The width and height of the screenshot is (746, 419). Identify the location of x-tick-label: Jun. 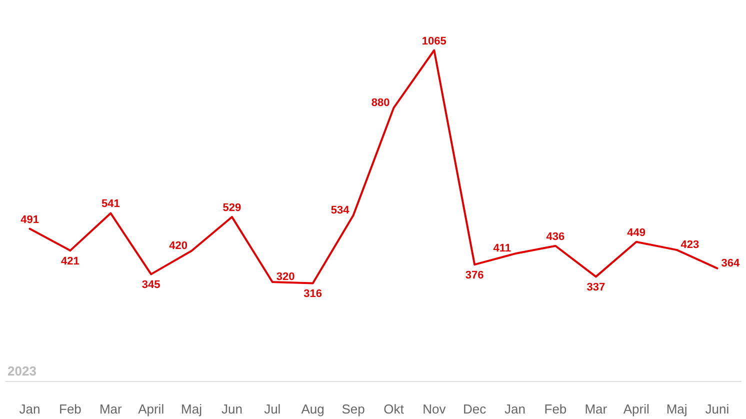
(231, 409).